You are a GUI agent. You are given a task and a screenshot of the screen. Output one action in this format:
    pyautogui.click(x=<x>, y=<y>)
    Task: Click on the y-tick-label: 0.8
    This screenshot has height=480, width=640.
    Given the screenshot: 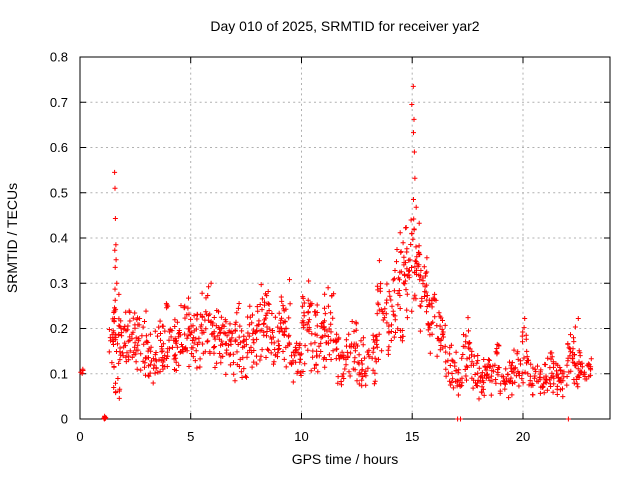 What is the action you would take?
    pyautogui.click(x=59, y=57)
    